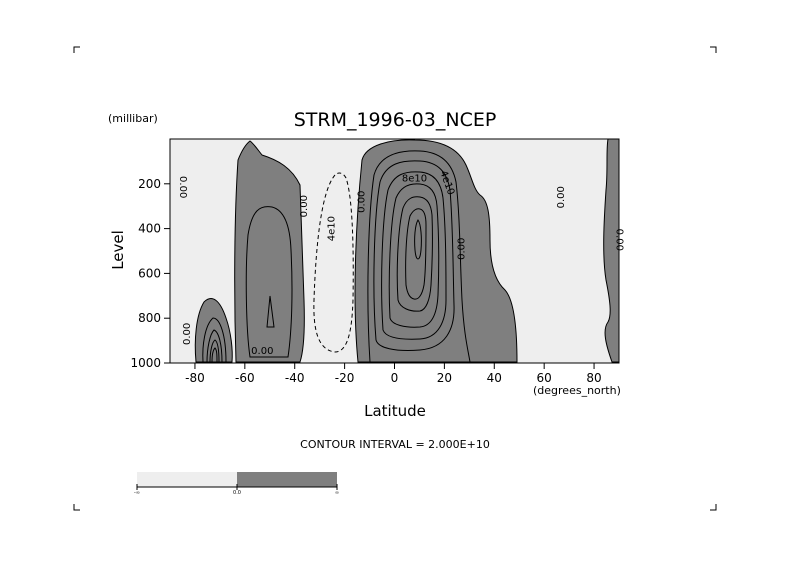 This screenshot has height=562, width=789. What do you see at coordinates (195, 378) in the screenshot?
I see `x-tick-label: -80` at bounding box center [195, 378].